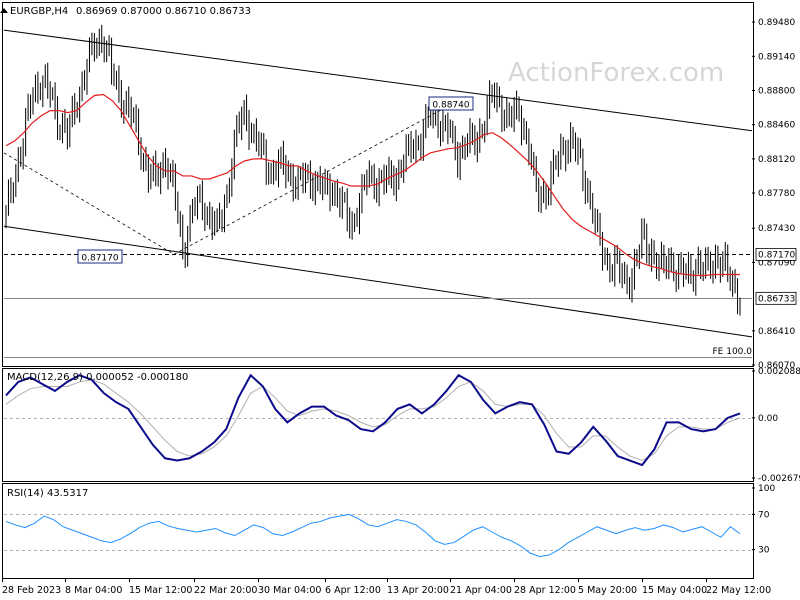 Image resolution: width=800 pixels, height=600 pixels. What do you see at coordinates (481, 590) in the screenshot?
I see `time-tick-label-7: 21 Apr 04:00` at bounding box center [481, 590].